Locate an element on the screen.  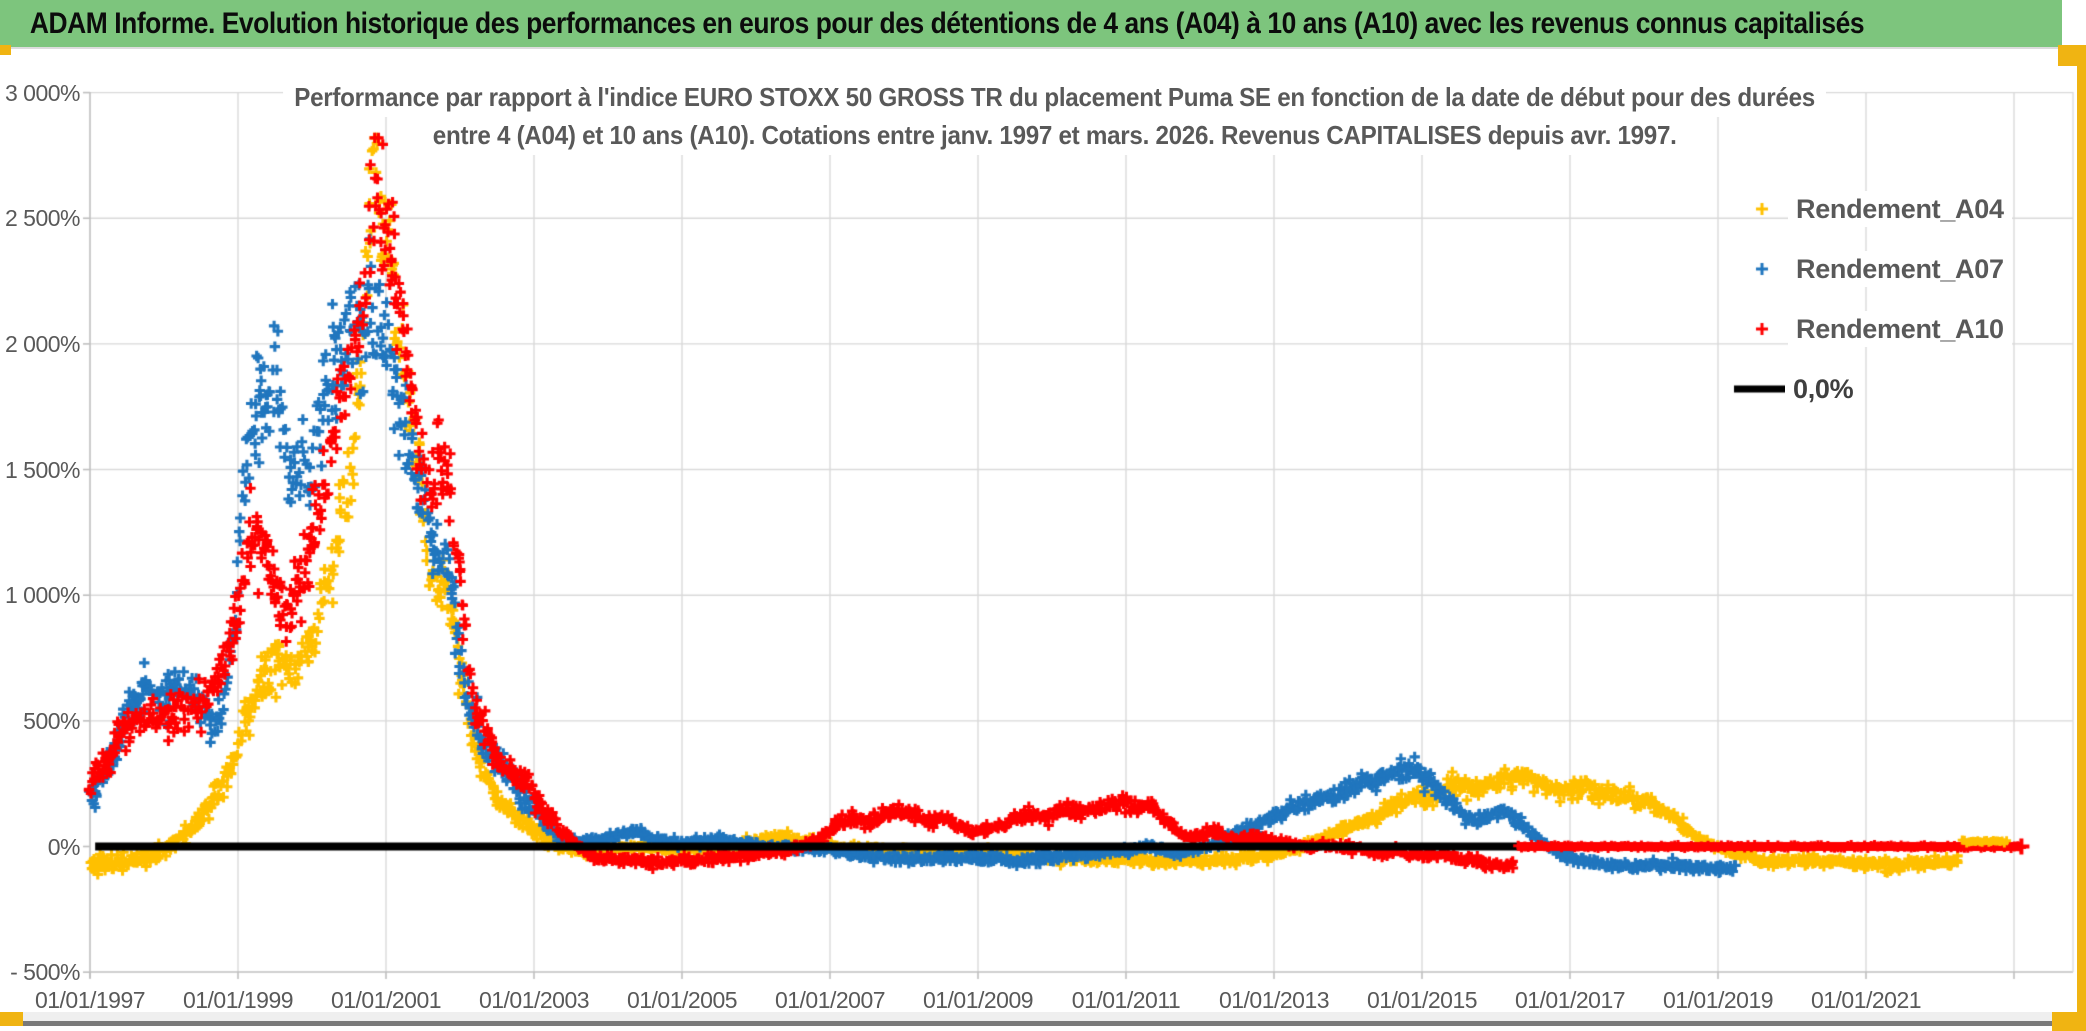
x-axis-tick-label: 01/01/1999 is located at coordinates (238, 1000).